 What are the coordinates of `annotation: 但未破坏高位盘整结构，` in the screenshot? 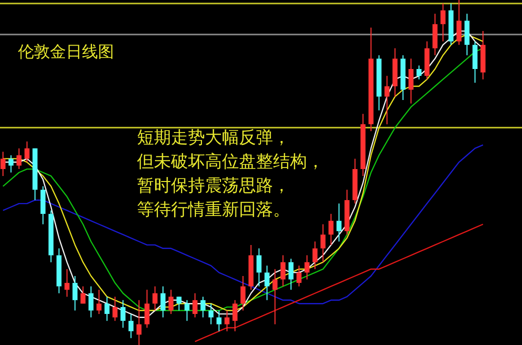 It's located at (230, 162).